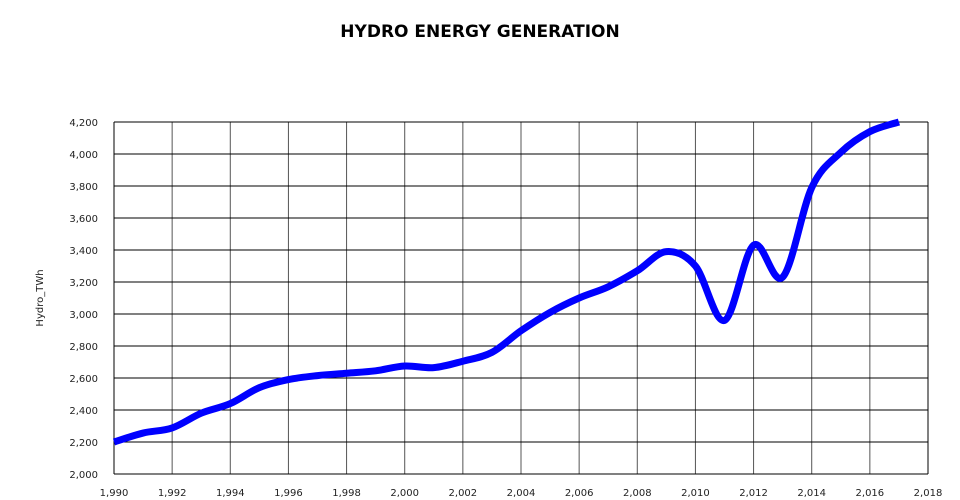 Image resolution: width=960 pixels, height=500 pixels. I want to click on chart-title: HYDRO ENERGY GENERATION, so click(480, 32).